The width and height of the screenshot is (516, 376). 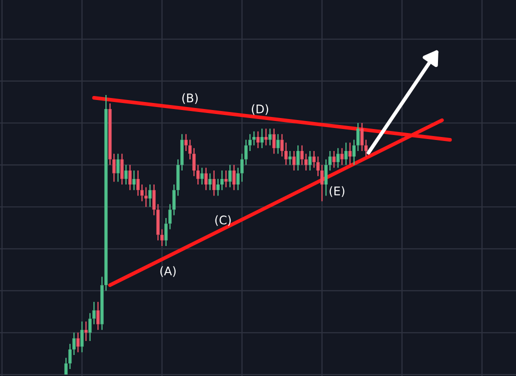 I want to click on annotation: (E), so click(x=337, y=191).